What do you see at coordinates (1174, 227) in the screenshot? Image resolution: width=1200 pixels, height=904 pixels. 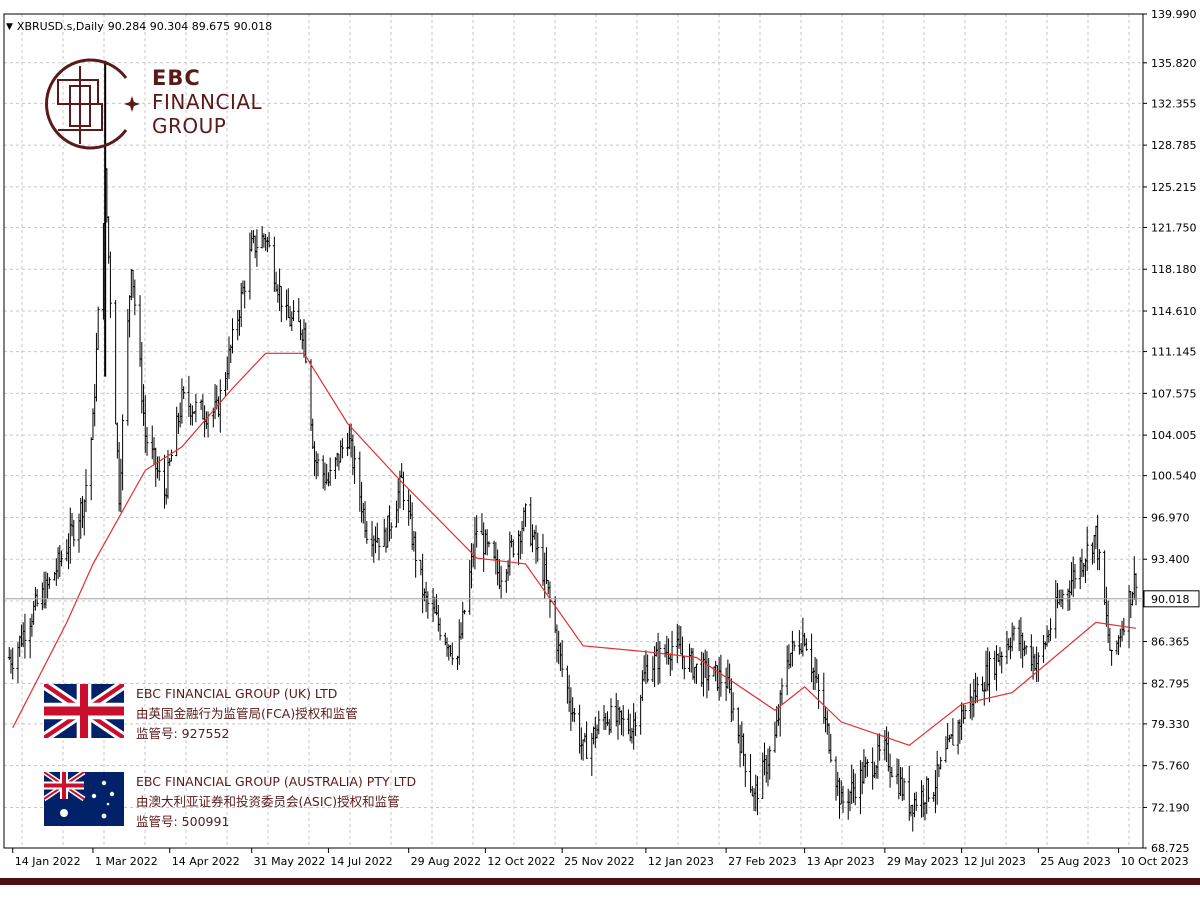 I see `y-tick-label: 121.750` at bounding box center [1174, 227].